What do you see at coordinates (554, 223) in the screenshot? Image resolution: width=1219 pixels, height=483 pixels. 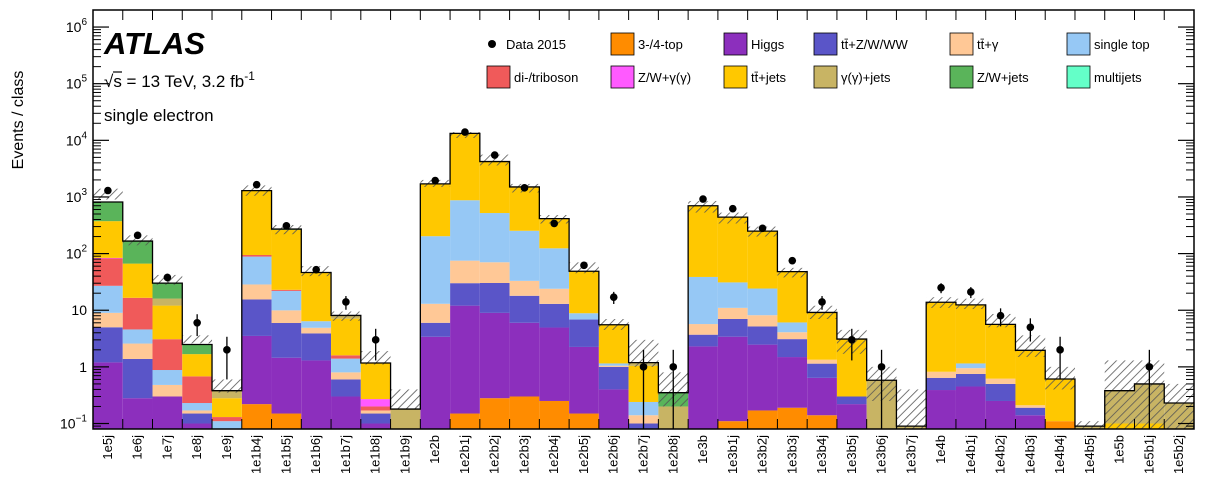 I see `data-point-1e2b4j` at bounding box center [554, 223].